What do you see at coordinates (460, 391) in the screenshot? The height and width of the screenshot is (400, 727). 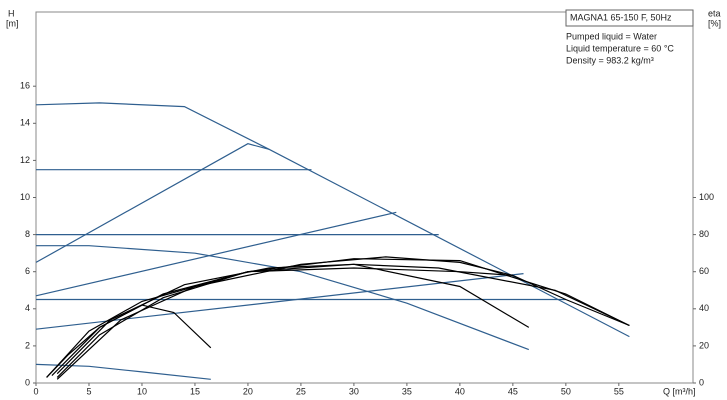 I see `x-tick-label: 40` at bounding box center [460, 391].